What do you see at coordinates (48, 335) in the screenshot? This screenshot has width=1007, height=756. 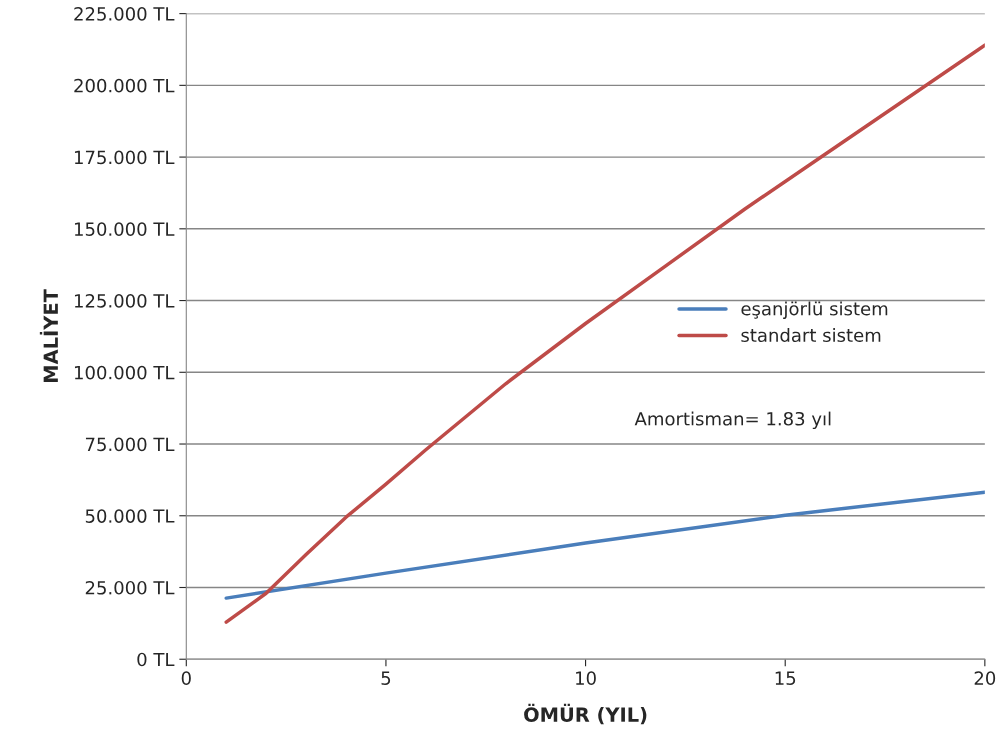 I see `y-axis-title: MALİYET` at bounding box center [48, 335].